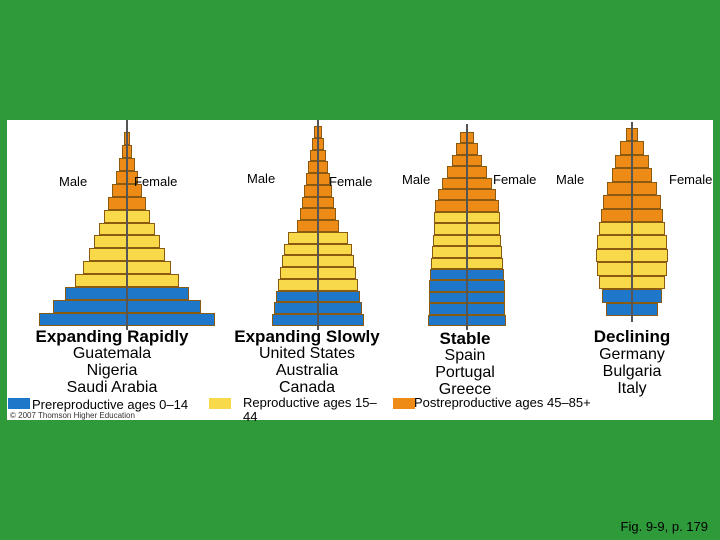  I want to click on country-label: Germany, so click(632, 354).